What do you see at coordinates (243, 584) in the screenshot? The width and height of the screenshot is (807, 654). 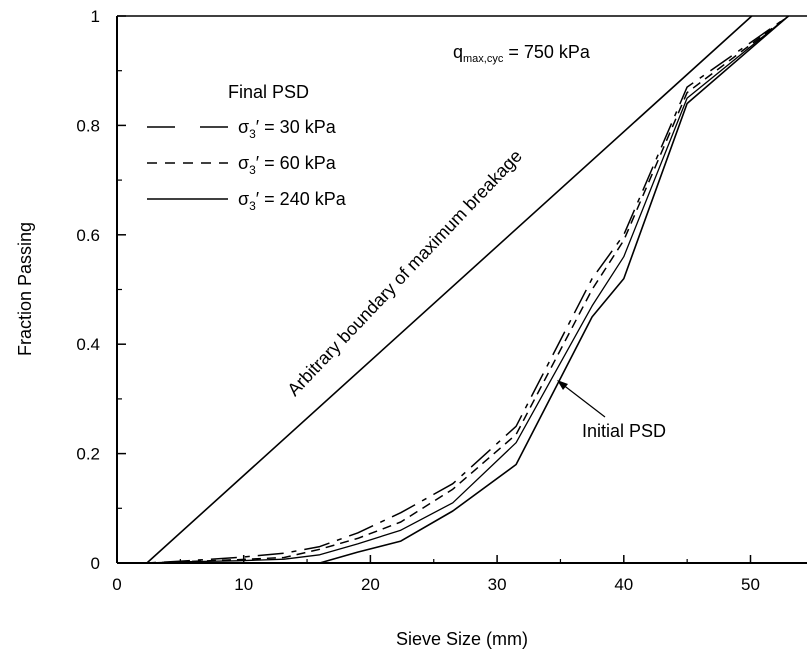 I see `x-tick-label: 10` at bounding box center [243, 584].